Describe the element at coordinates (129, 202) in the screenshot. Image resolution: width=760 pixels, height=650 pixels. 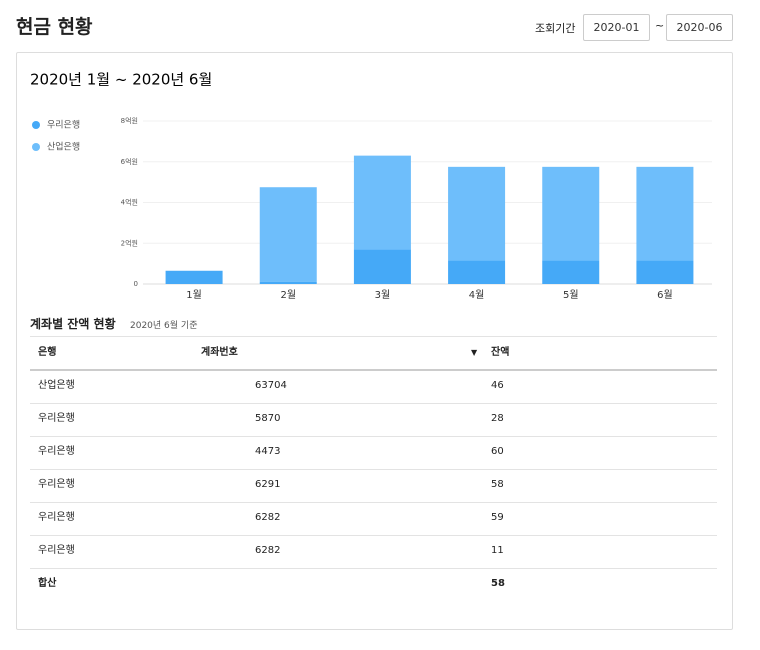
I see `y-tick-label: 4억원` at that location.